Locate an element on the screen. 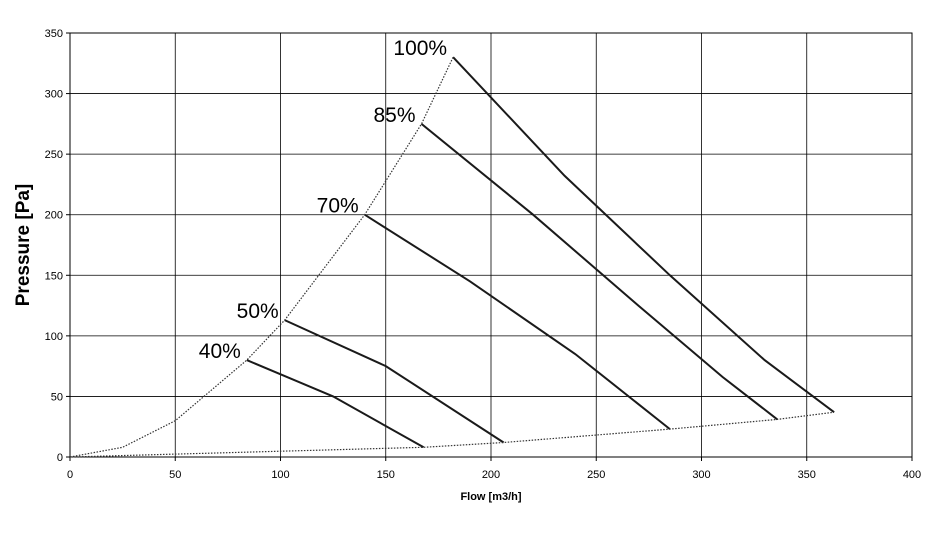 The image size is (942, 533). x-tick-label: 100 is located at coordinates (280, 475).